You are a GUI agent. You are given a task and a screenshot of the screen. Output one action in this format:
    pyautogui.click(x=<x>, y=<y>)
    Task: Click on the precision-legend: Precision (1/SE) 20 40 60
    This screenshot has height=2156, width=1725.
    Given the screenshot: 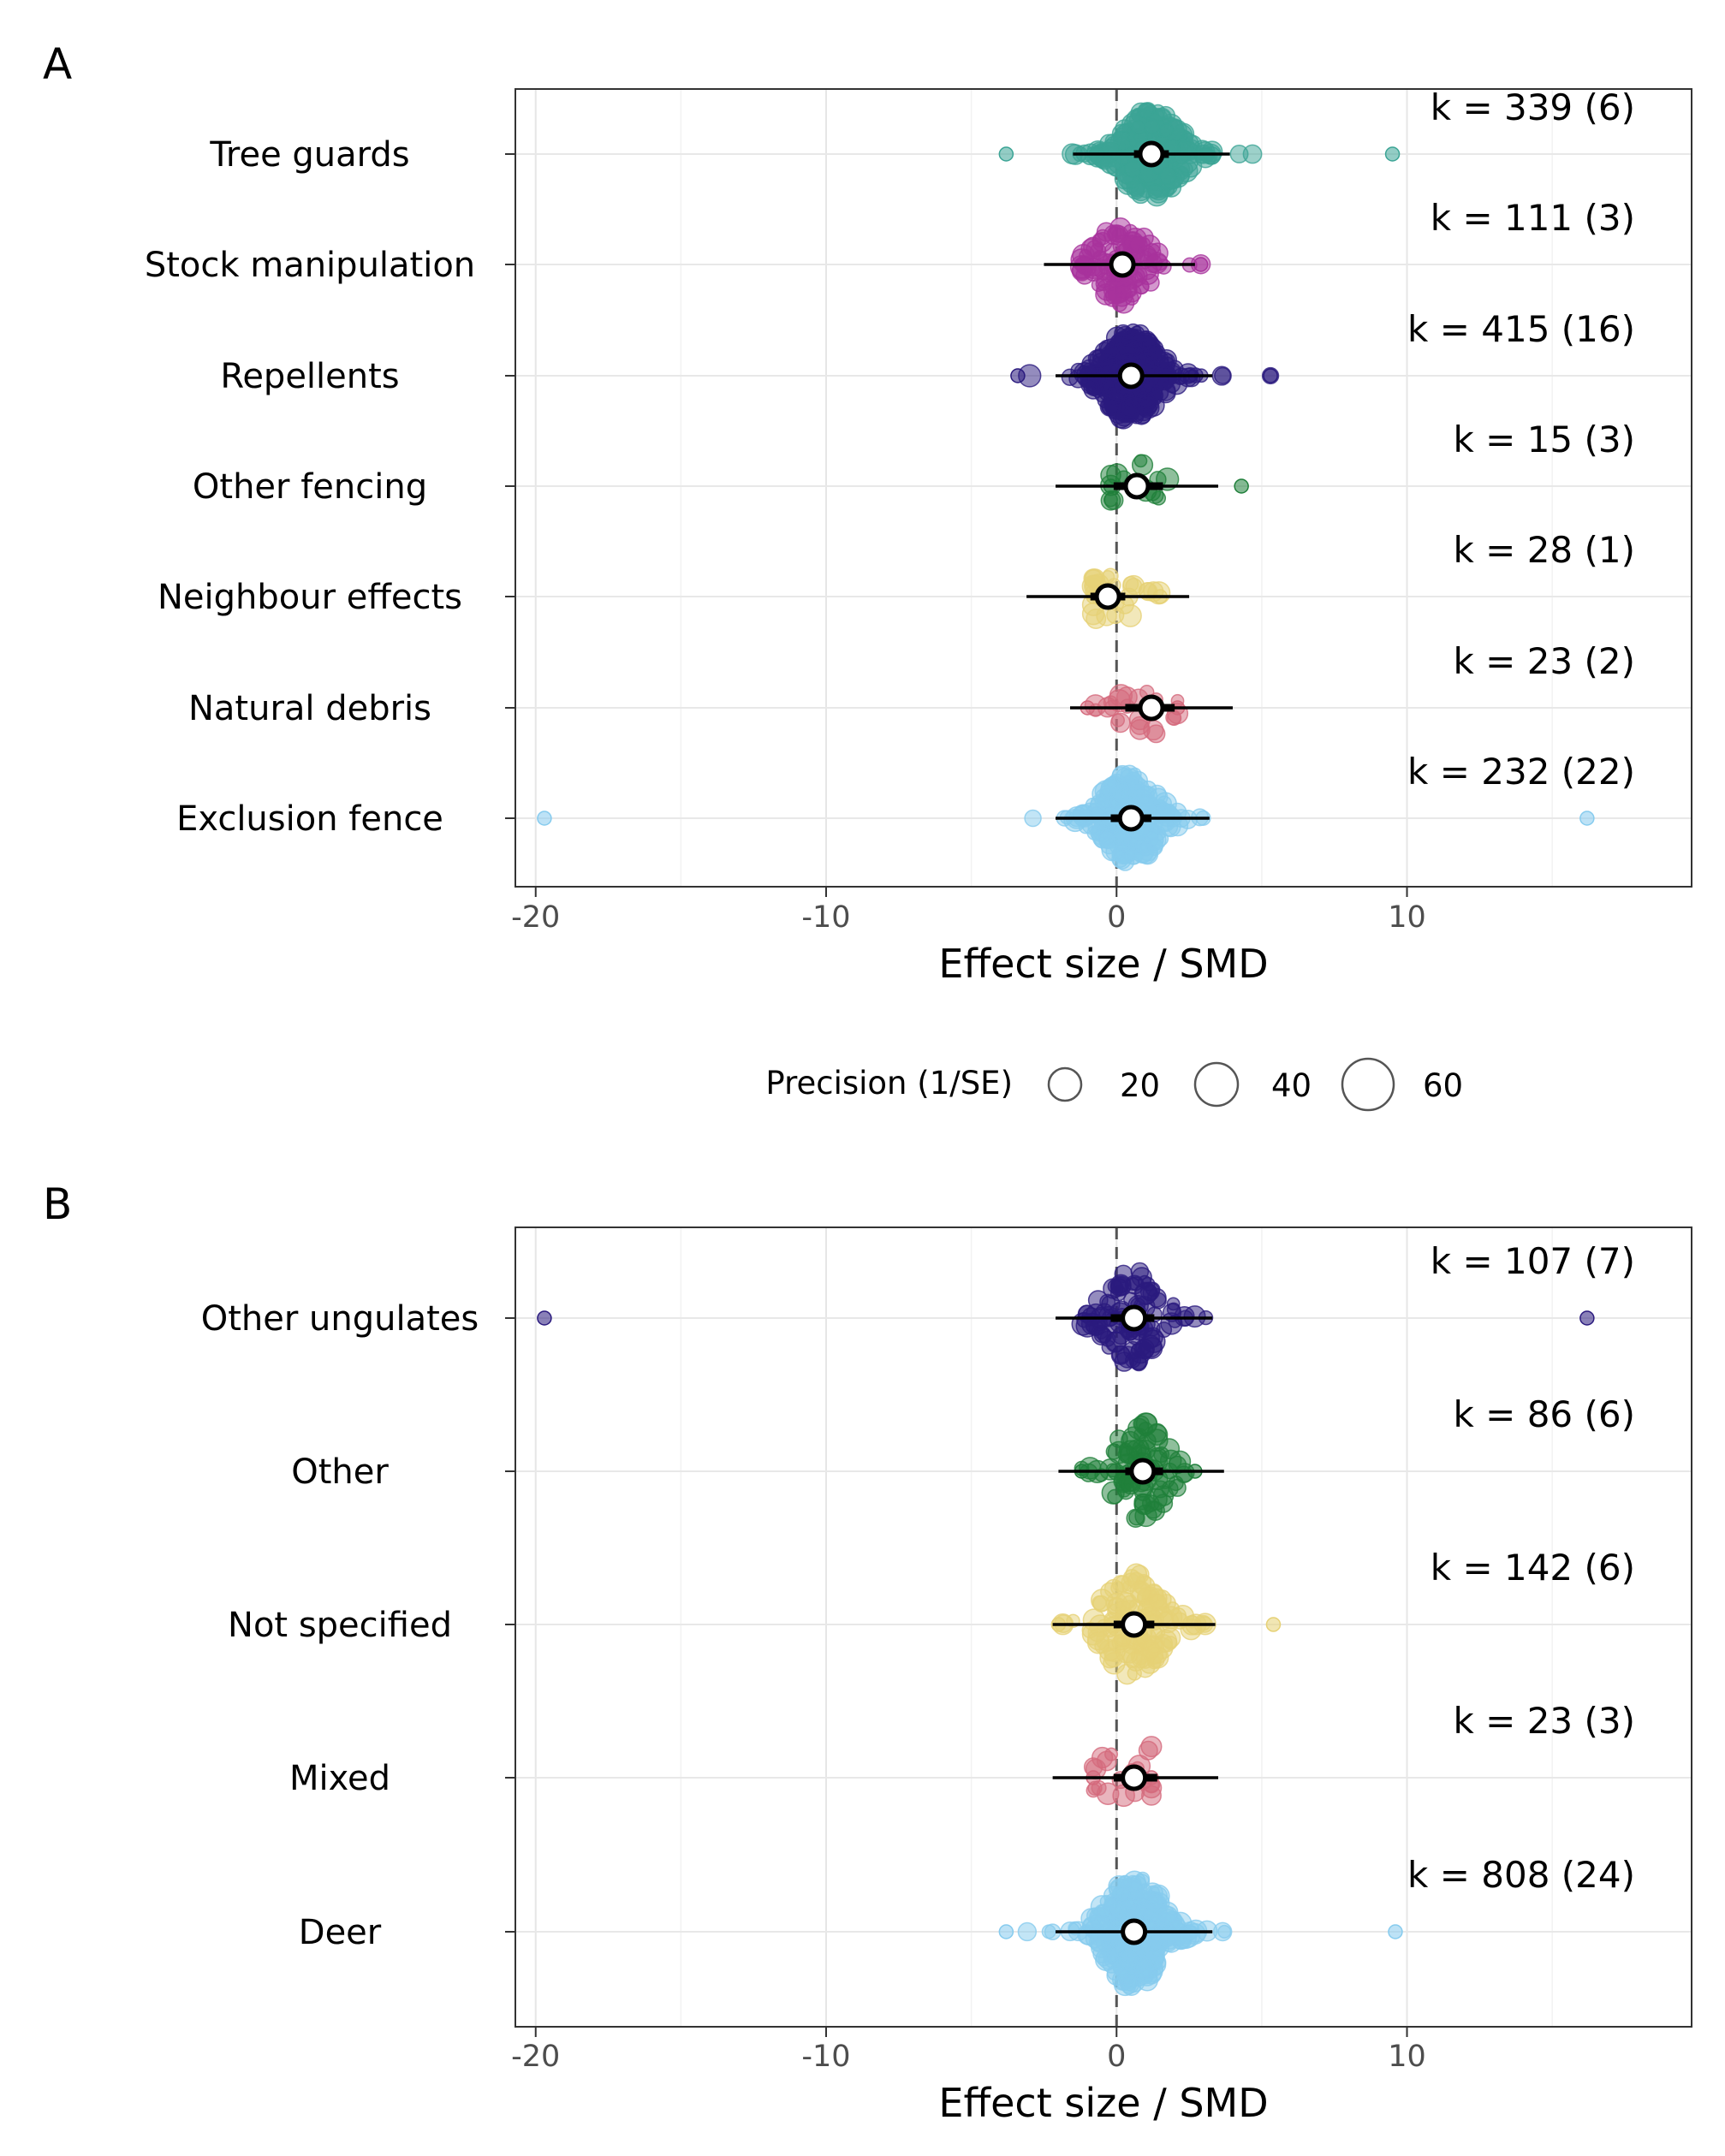 What is the action you would take?
    pyautogui.click(x=1114, y=1084)
    